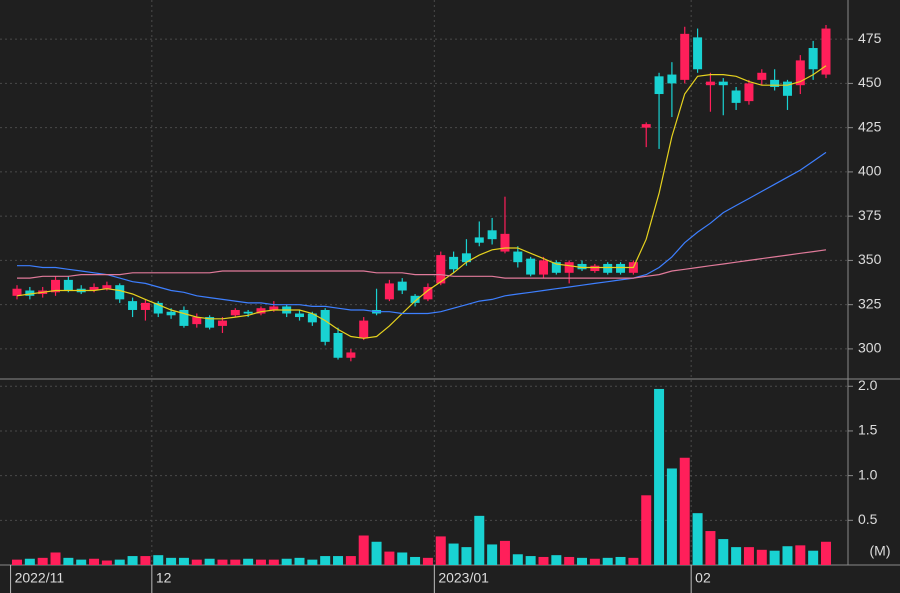 This screenshot has height=593, width=900. Describe the element at coordinates (868, 385) in the screenshot. I see `y-tick-label: 2.0` at that location.